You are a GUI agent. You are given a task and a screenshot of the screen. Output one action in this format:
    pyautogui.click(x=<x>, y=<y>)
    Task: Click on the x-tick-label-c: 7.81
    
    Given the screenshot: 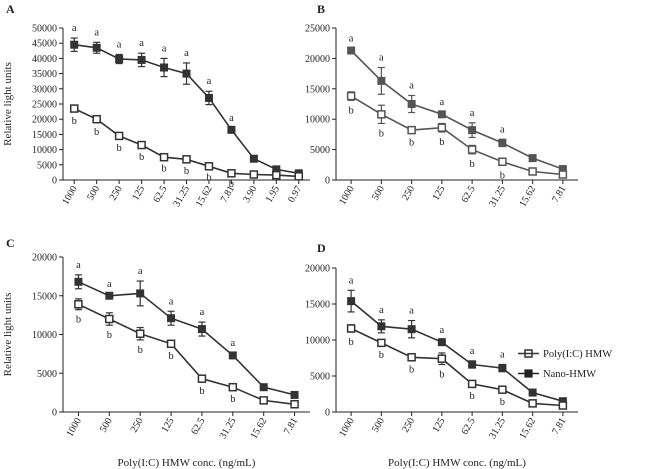 What is the action you would take?
    pyautogui.click(x=291, y=426)
    